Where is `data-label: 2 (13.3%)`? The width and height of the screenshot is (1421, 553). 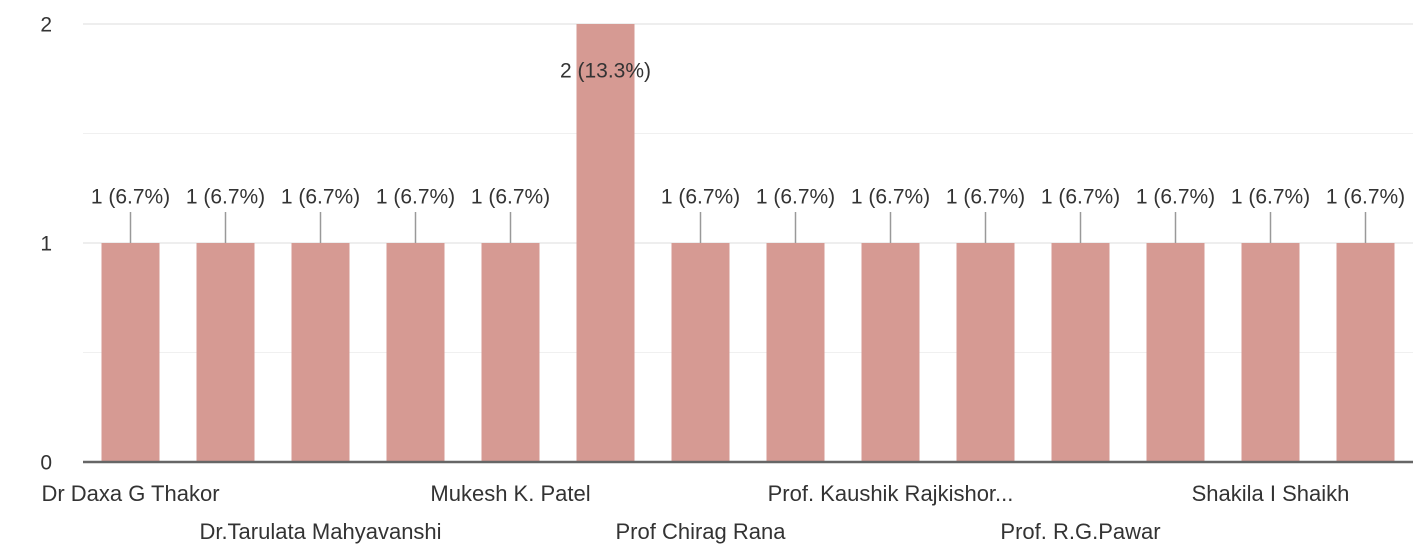 data-label: 2 (13.3%) is located at coordinates (605, 71).